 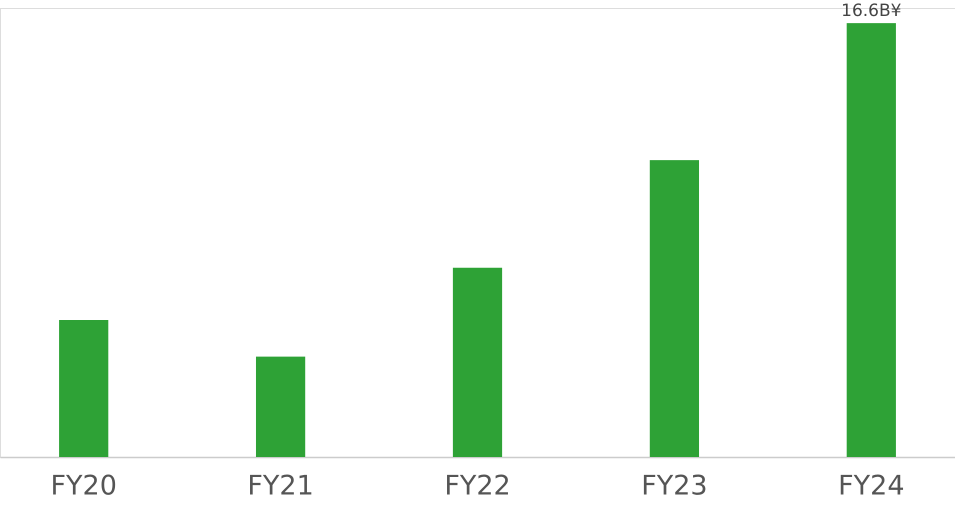 I want to click on x-tick-label: FY20, so click(x=83, y=486).